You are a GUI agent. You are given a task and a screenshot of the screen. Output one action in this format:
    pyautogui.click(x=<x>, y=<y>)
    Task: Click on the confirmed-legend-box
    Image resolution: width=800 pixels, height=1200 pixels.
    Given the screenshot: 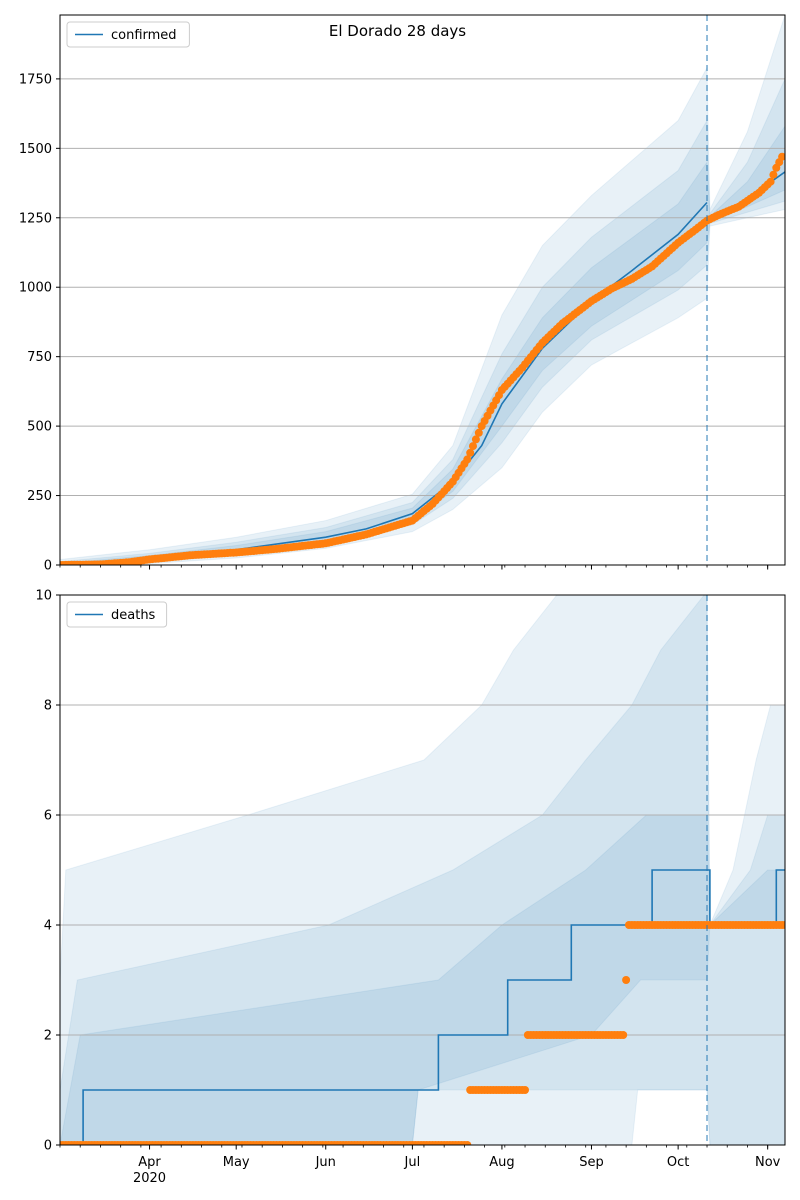 What is the action you would take?
    pyautogui.click(x=128, y=34)
    